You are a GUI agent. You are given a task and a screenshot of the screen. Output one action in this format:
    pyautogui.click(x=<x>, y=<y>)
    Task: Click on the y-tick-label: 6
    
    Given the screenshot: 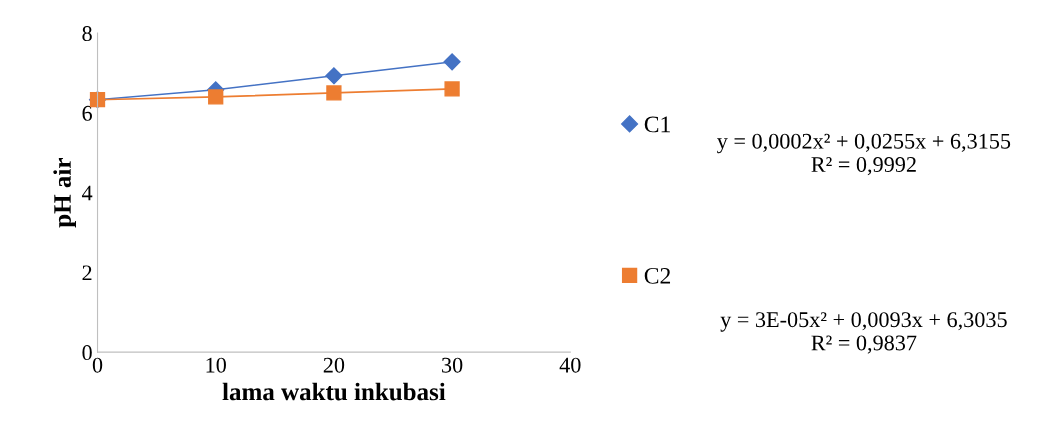 What is the action you would take?
    pyautogui.click(x=87, y=113)
    